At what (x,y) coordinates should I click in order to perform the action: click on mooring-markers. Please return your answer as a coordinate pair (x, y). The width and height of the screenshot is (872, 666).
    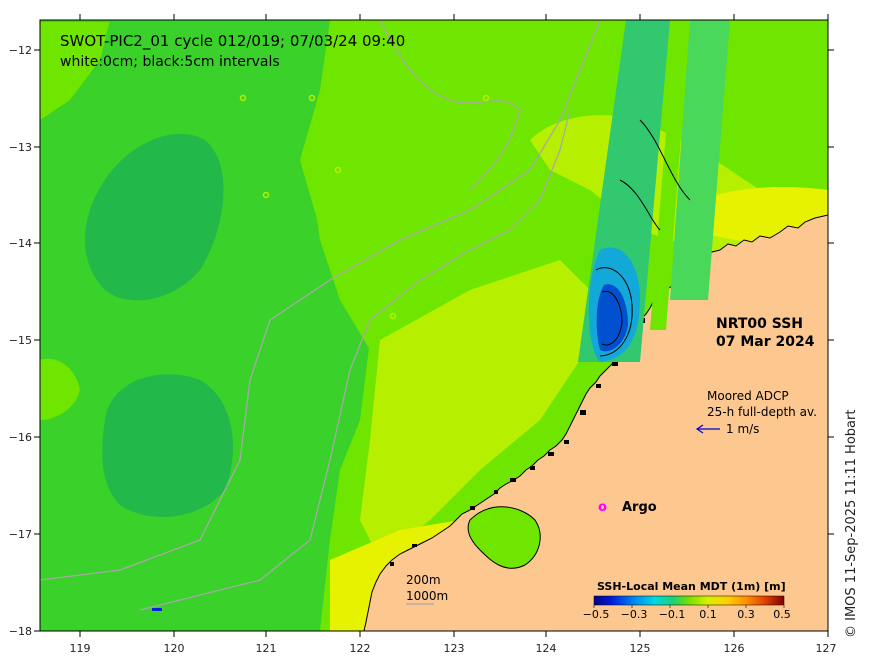
    Looking at the image, I should click on (364, 207).